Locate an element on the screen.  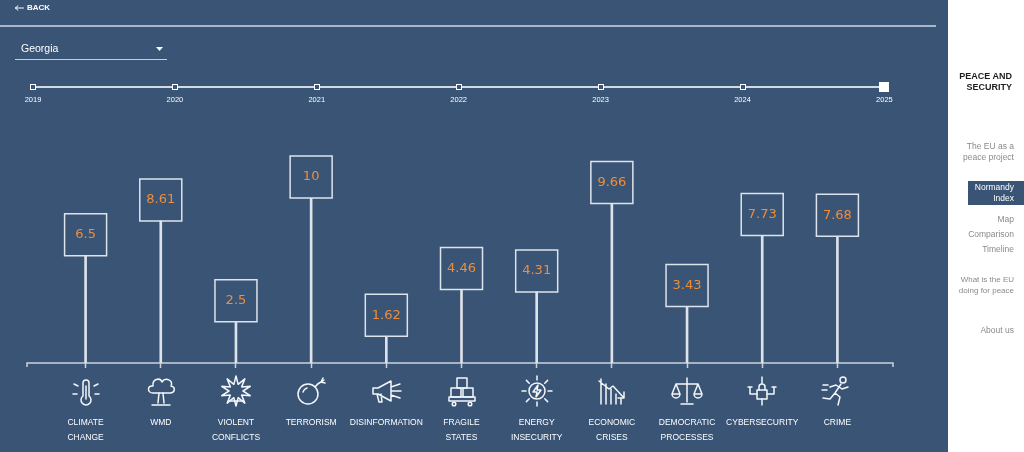
data-label: 8.61 is located at coordinates (161, 199).